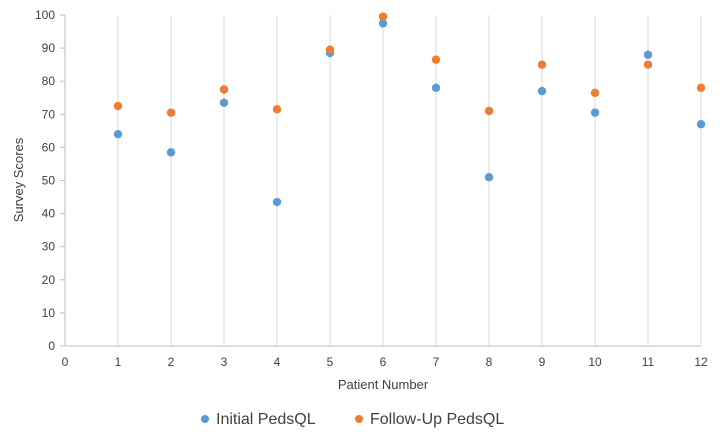 The width and height of the screenshot is (720, 436). What do you see at coordinates (49, 181) in the screenshot?
I see `y-tick-label: 50` at bounding box center [49, 181].